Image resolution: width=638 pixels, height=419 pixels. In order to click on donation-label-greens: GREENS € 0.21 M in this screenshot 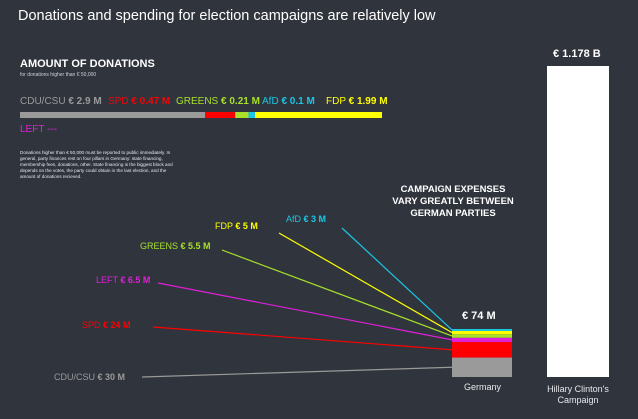, I will do `click(218, 101)`.